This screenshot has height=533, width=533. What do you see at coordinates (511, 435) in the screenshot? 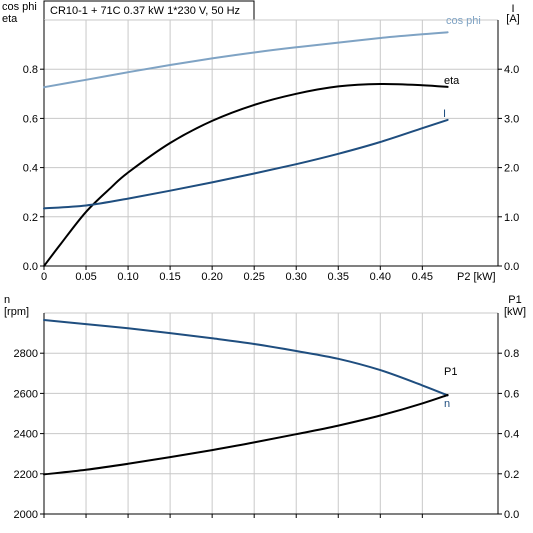
I see `y-right-tick-label: 0.4` at bounding box center [511, 435].